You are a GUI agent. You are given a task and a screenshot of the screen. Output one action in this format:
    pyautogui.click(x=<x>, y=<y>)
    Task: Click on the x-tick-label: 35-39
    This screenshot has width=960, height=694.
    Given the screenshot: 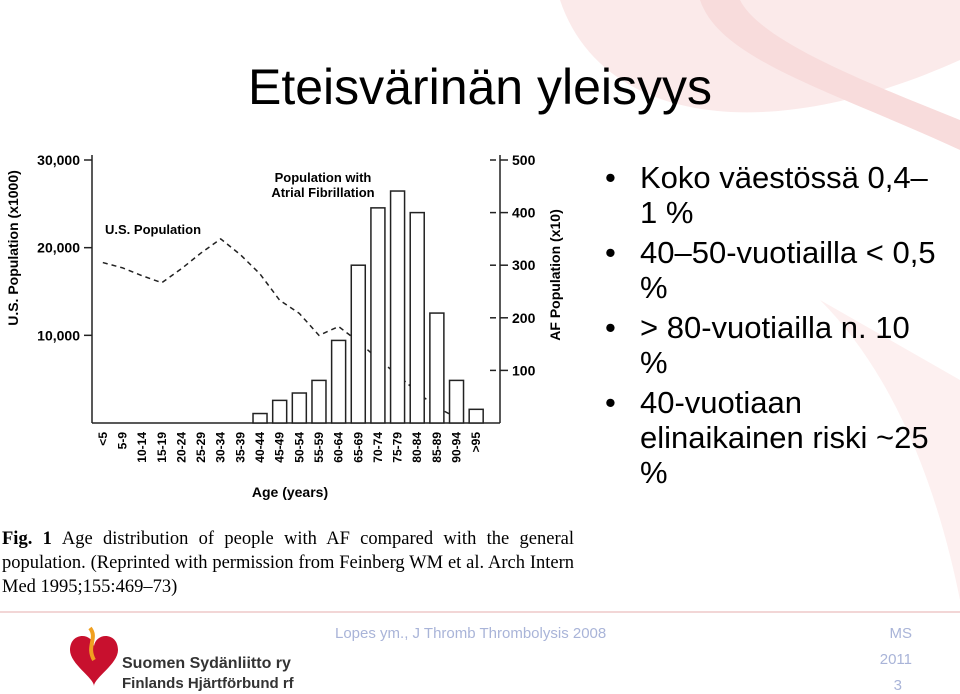 What is the action you would take?
    pyautogui.click(x=240, y=447)
    